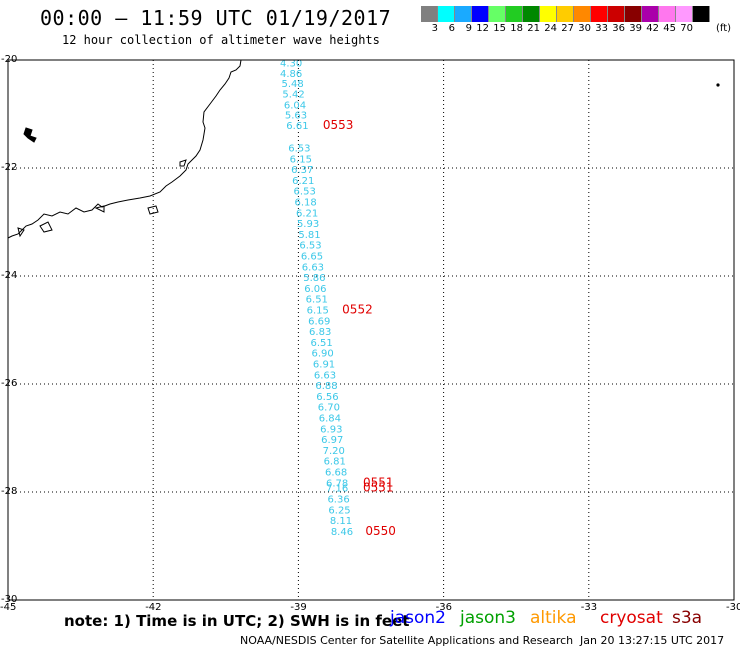 The image size is (740, 650). What do you see at coordinates (686, 28) in the screenshot?
I see `colorbar-level-label: 70` at bounding box center [686, 28].